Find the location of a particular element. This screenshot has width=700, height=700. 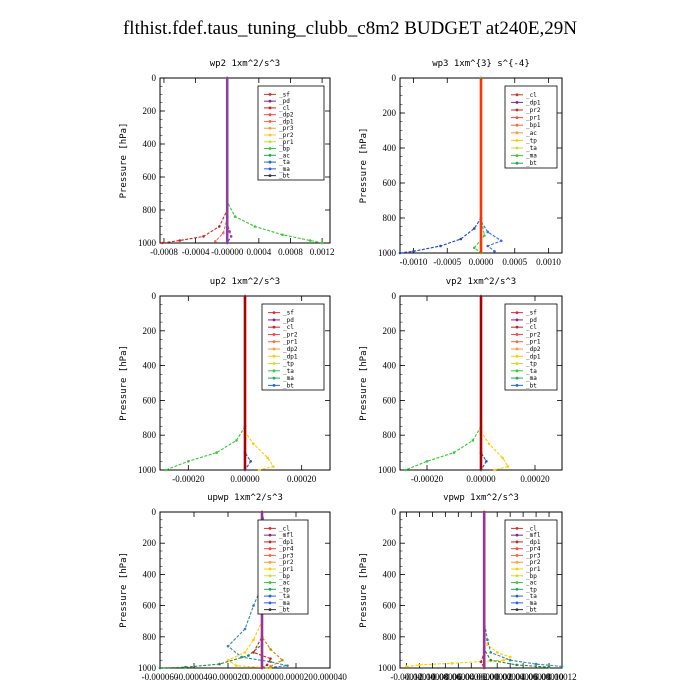

legend-entry: _cl is located at coordinates (531, 327).